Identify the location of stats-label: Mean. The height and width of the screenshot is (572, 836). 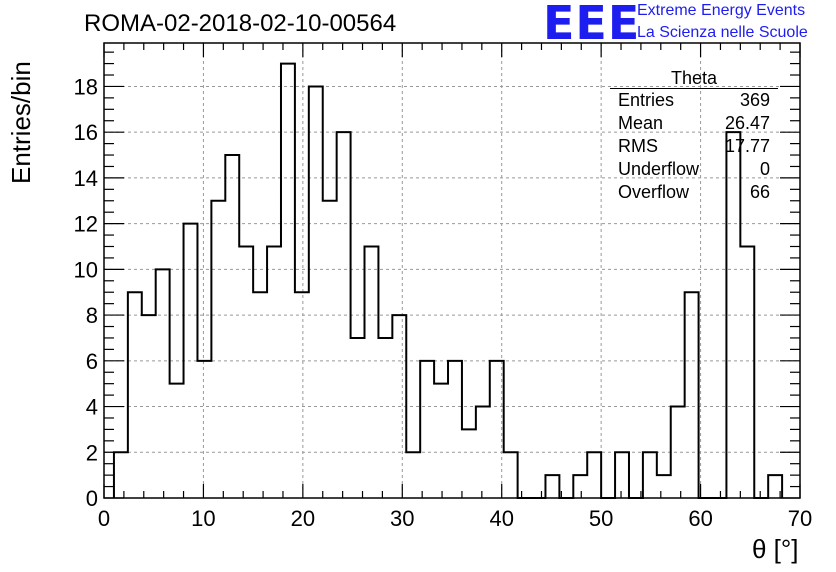
(641, 123).